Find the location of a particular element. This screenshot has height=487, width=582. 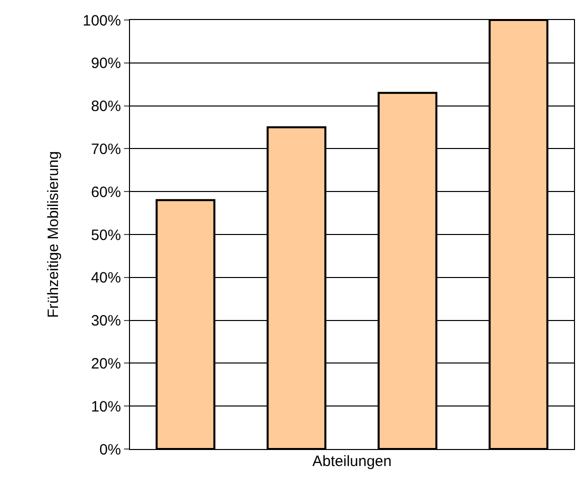

y-tick-label: 40% is located at coordinates (105, 278).